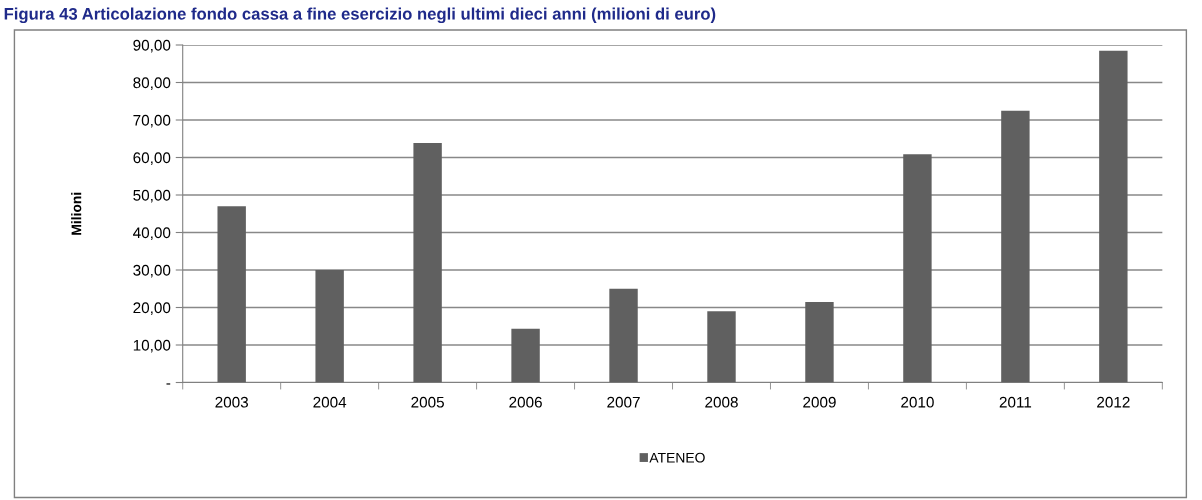 Image resolution: width=1202 pixels, height=500 pixels. Describe the element at coordinates (623, 402) in the screenshot. I see `x-tick-label: 2007` at that location.